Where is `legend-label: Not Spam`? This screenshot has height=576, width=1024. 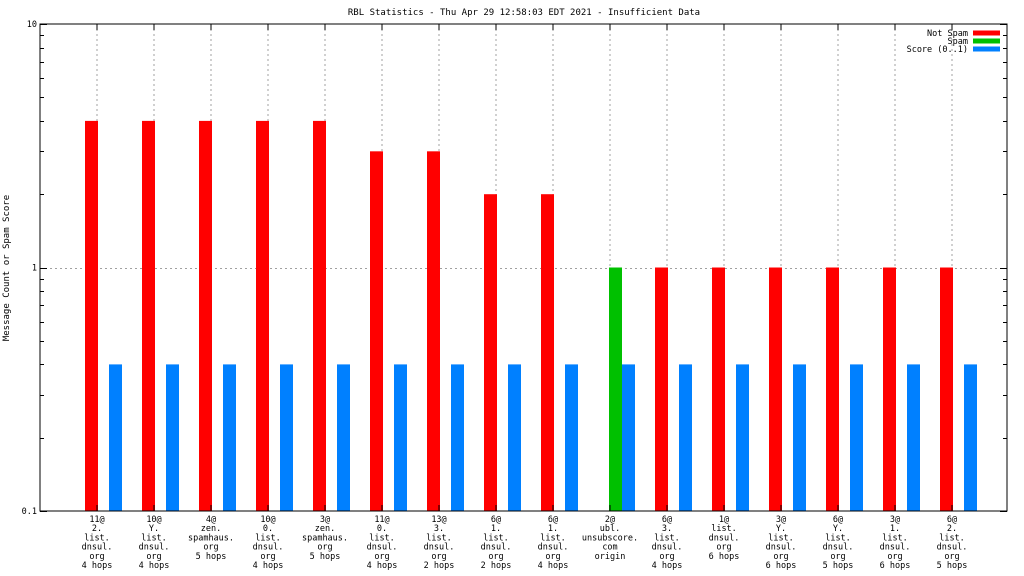 legend-label: Not Spam is located at coordinates (947, 34).